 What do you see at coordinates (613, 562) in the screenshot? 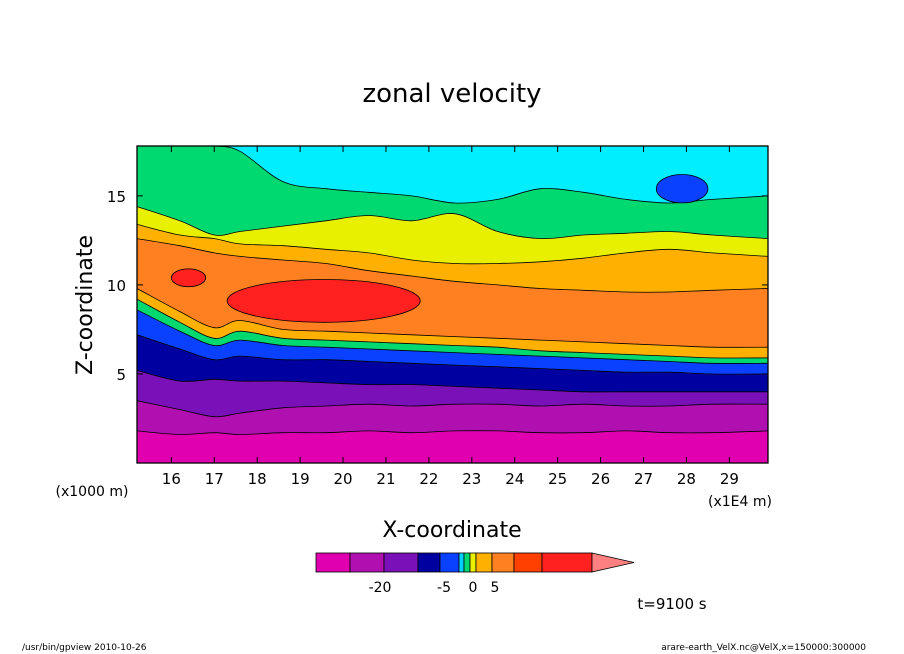
I see `colorbar-extension` at bounding box center [613, 562].